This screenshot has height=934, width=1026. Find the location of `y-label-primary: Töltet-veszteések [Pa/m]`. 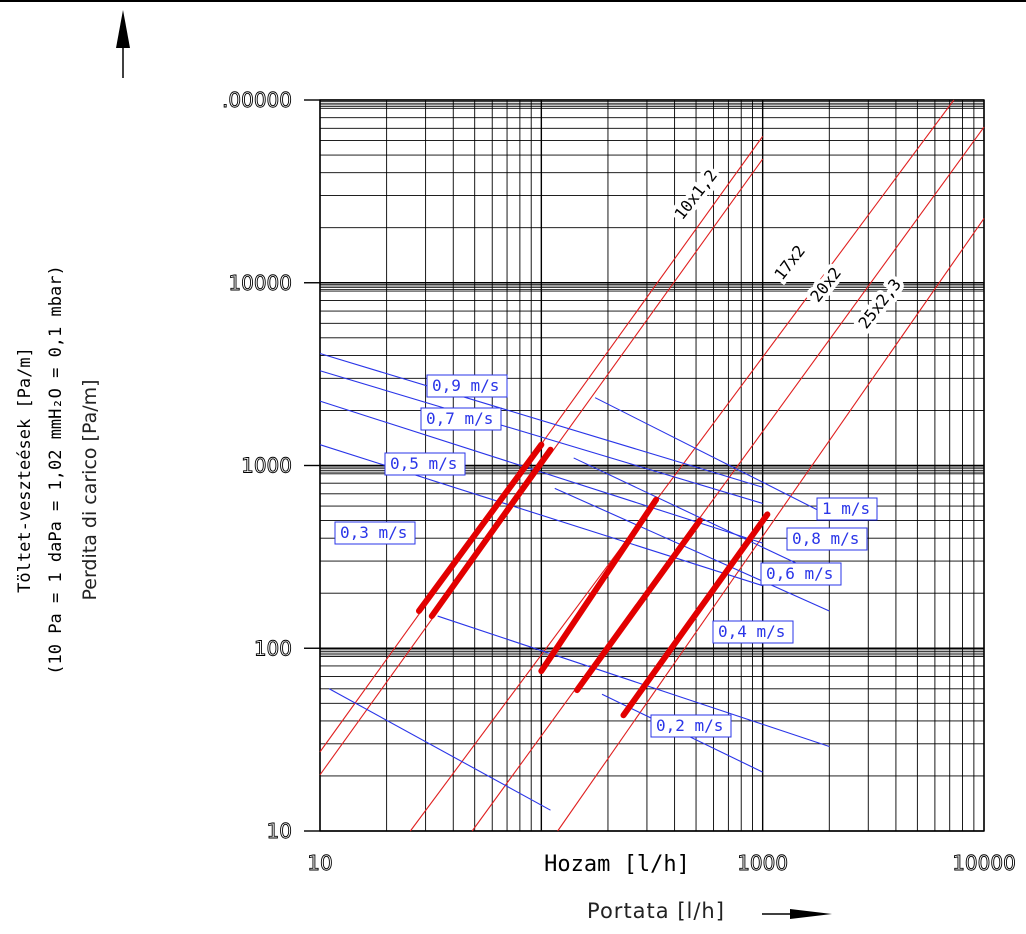

y-label-primary: Töltet-veszteések [Pa/m] is located at coordinates (25, 470).